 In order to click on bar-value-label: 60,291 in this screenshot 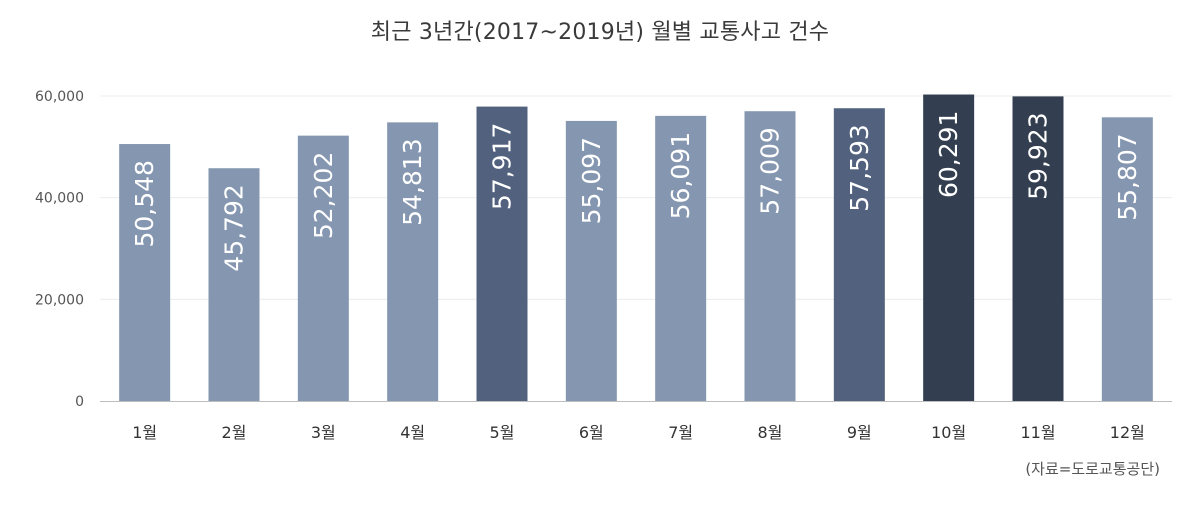, I will do `click(948, 154)`.